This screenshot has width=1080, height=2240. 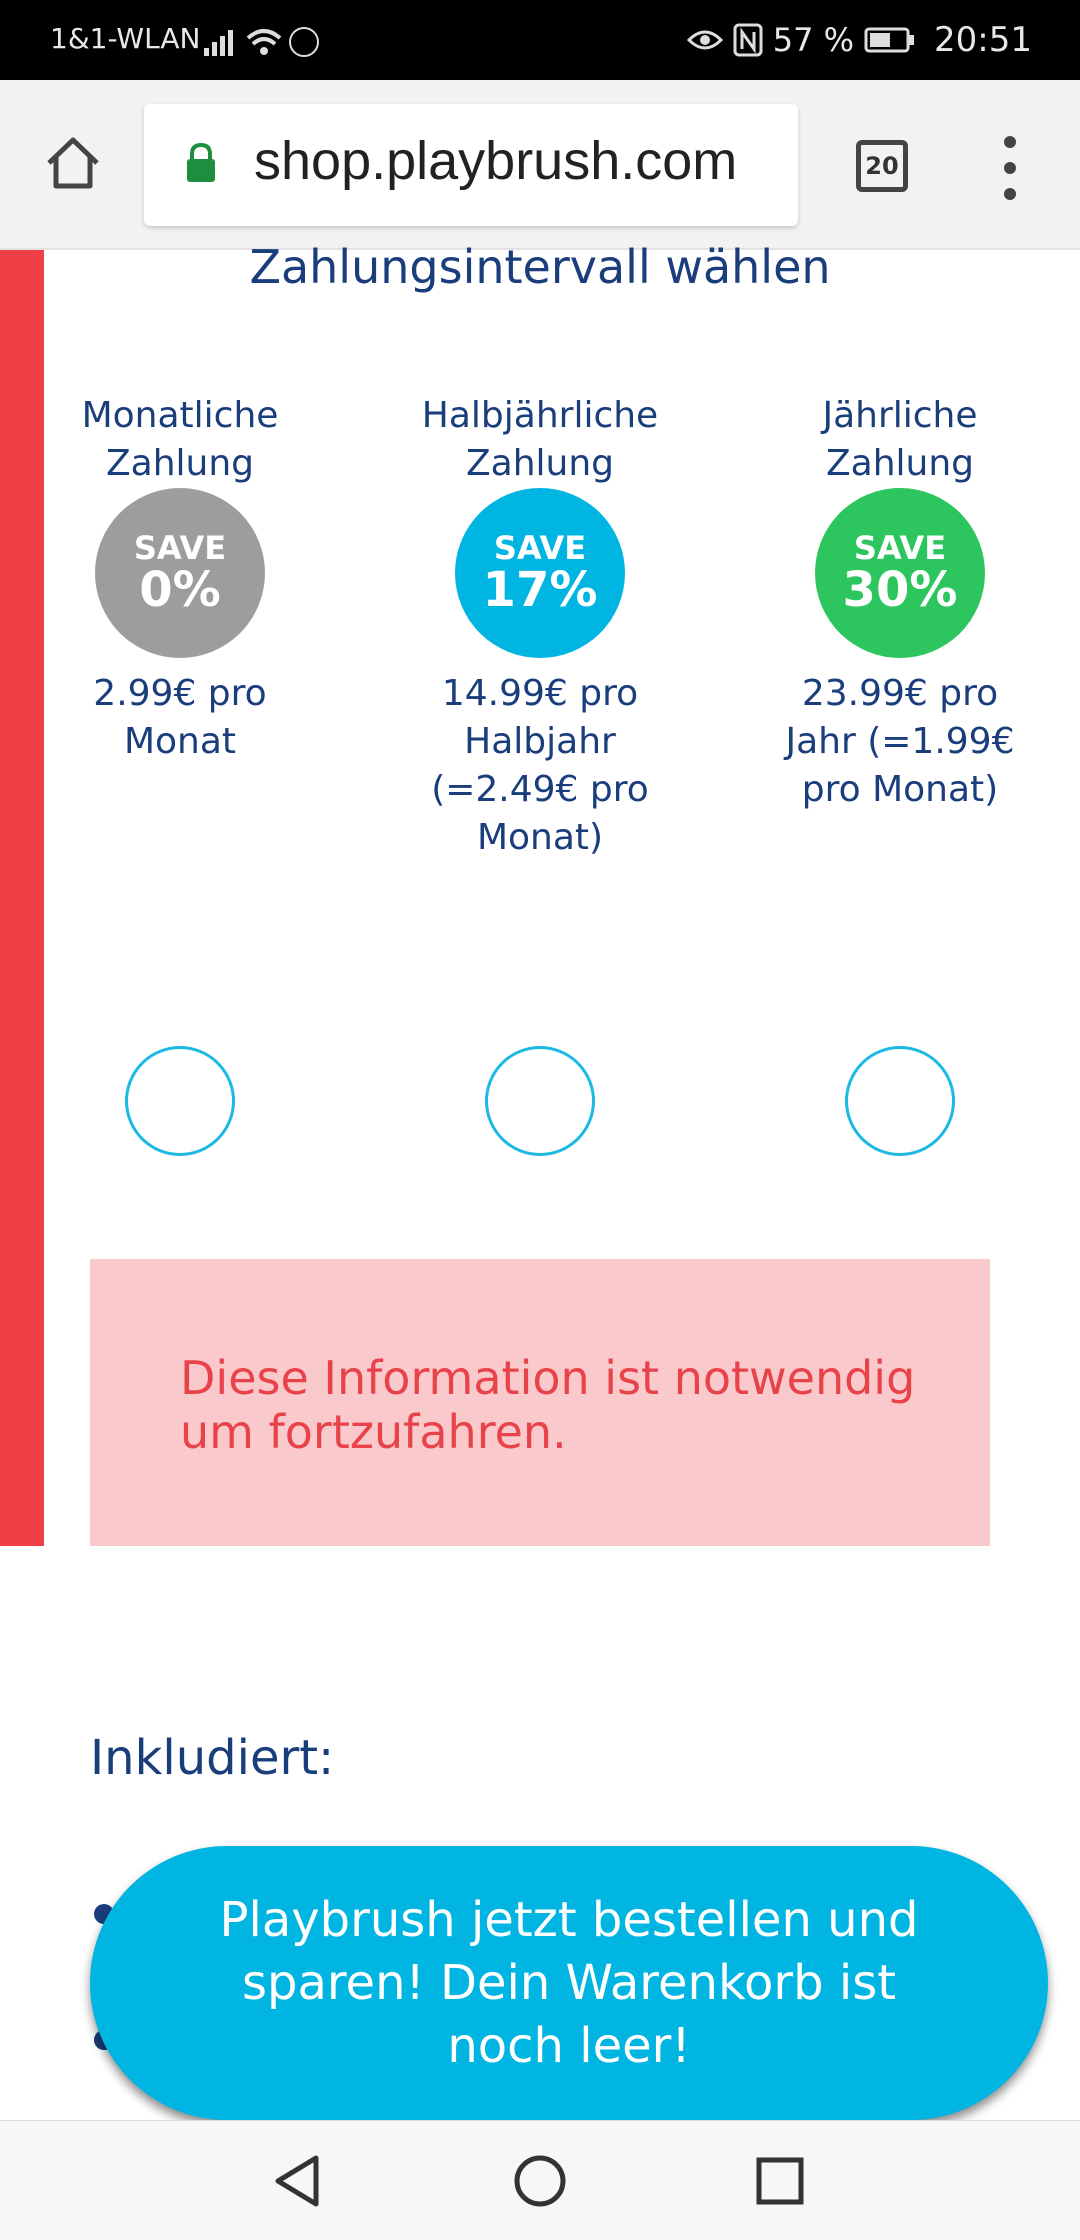 I want to click on recents-button, so click(x=780, y=2181).